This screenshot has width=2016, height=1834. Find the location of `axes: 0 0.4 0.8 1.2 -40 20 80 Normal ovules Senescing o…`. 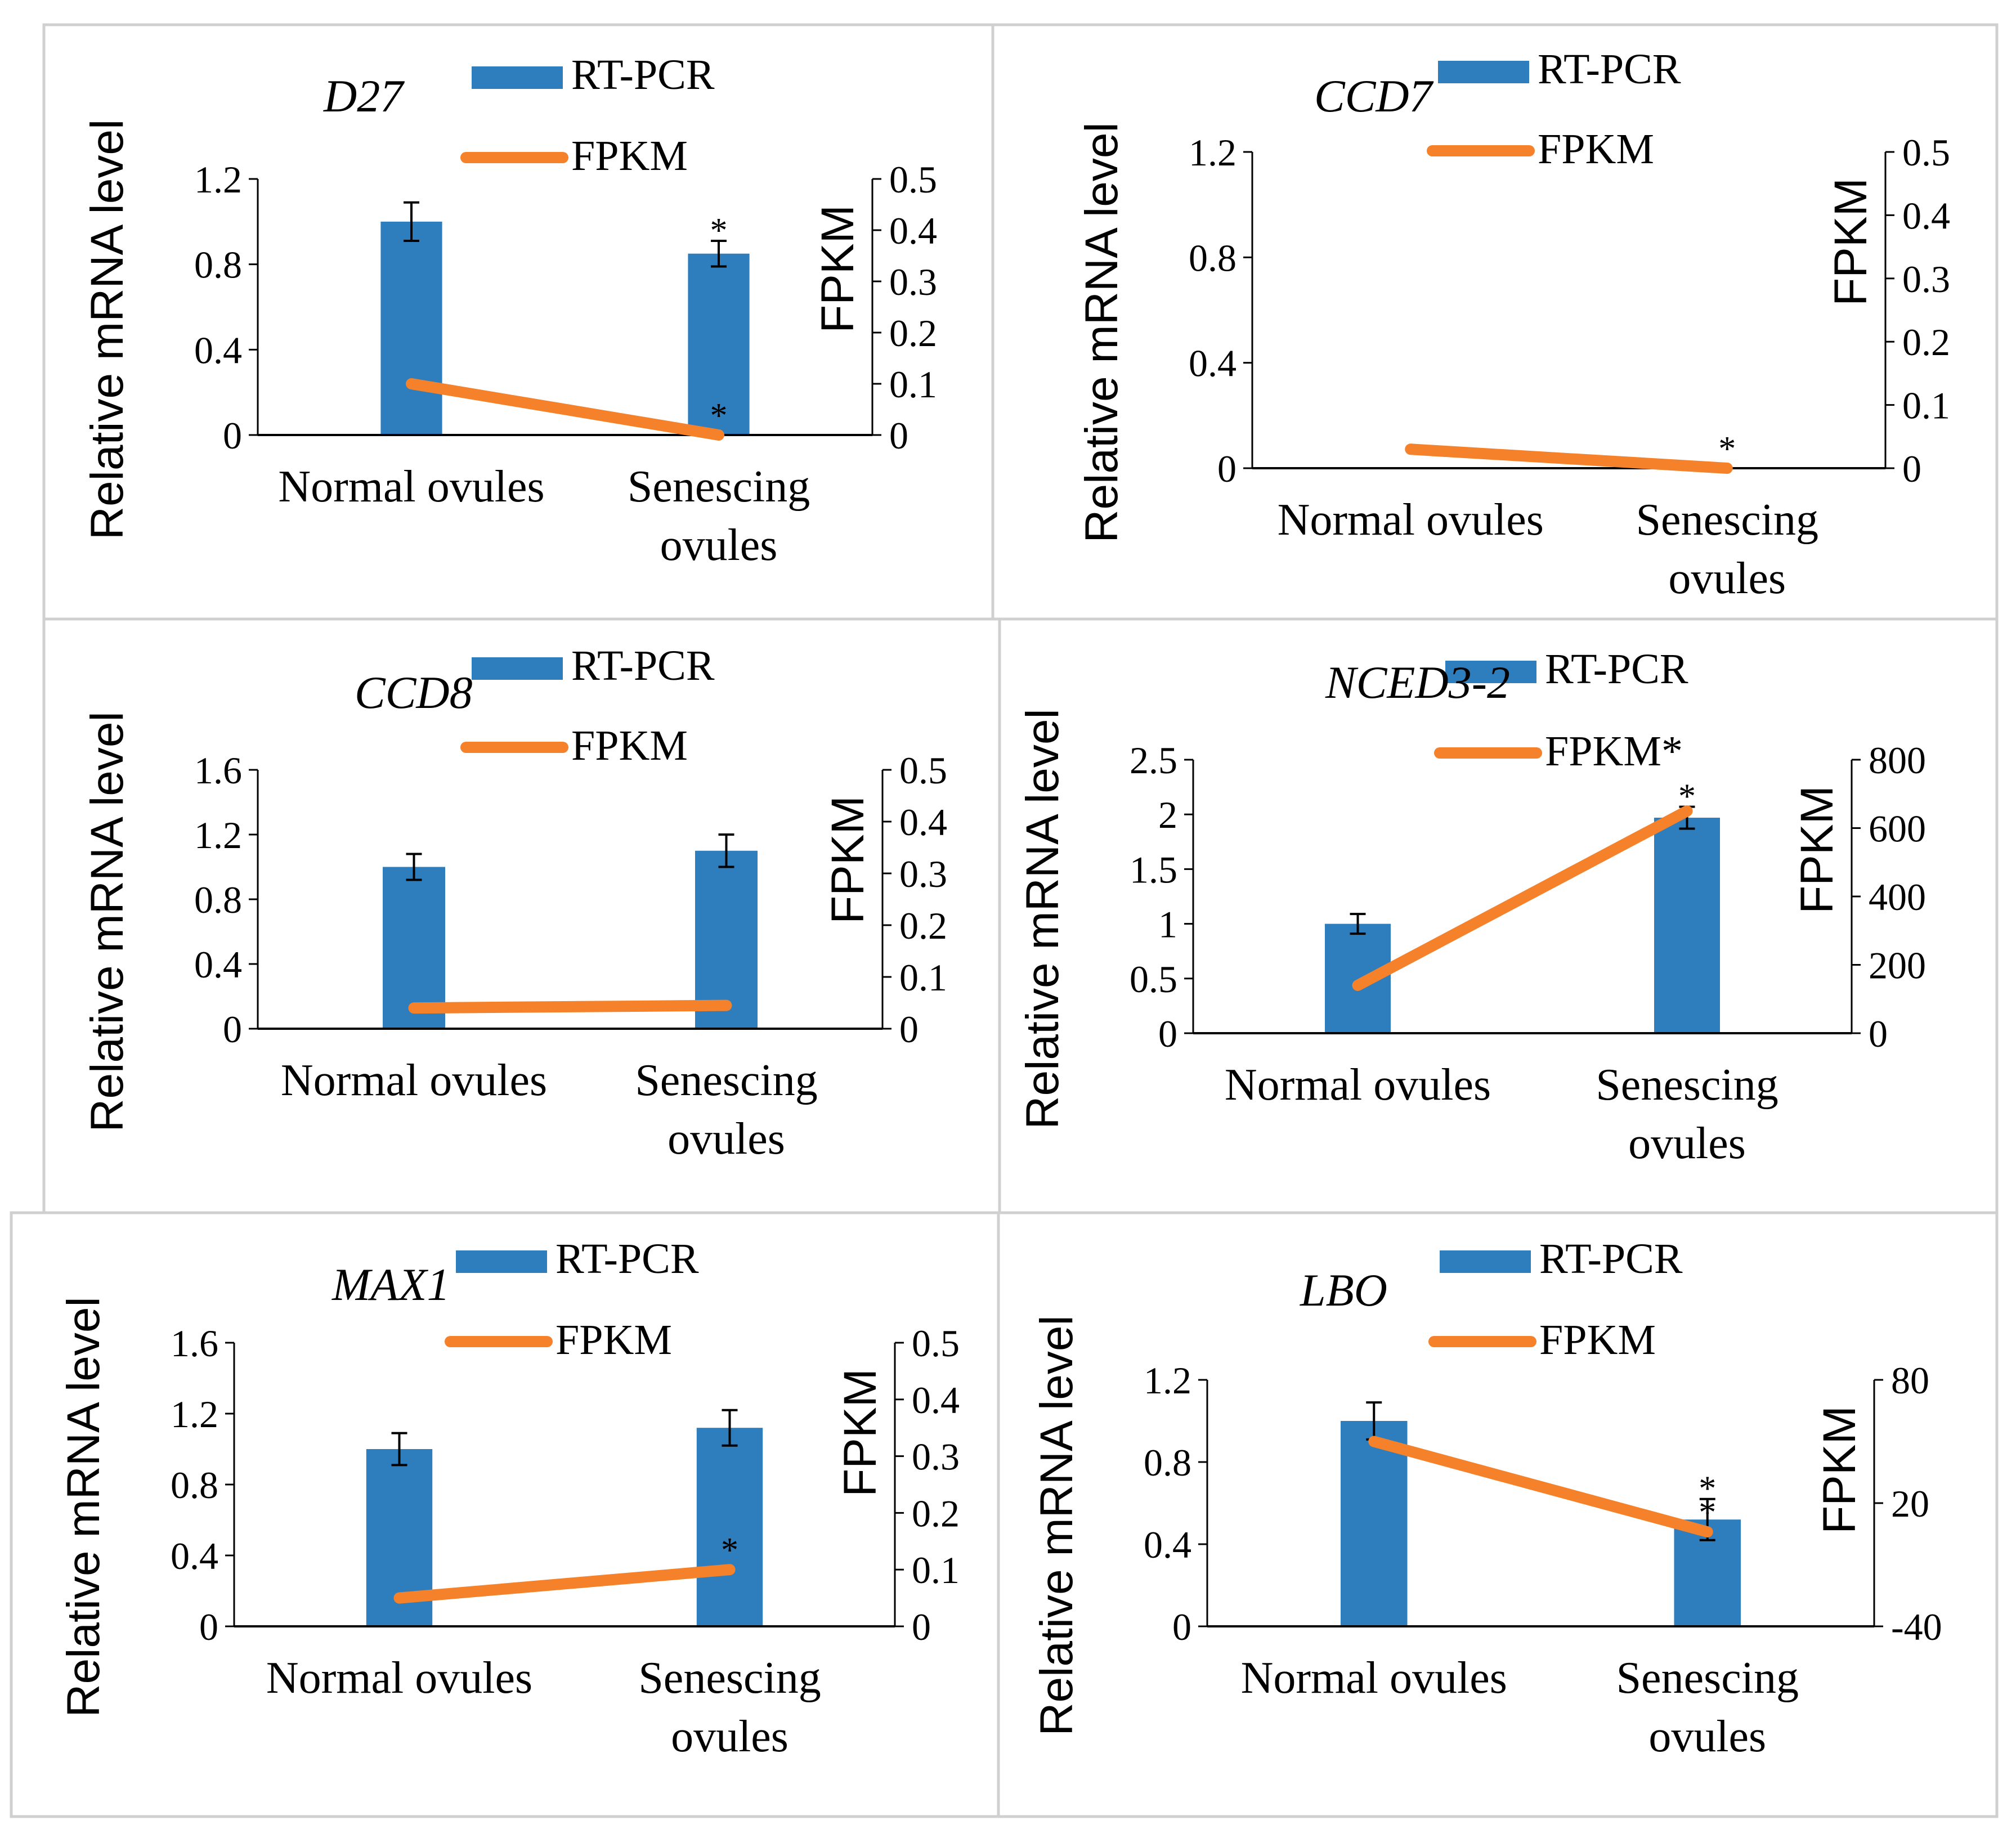

axes: 0 0.4 0.8 1.2 -40 20 80 Normal ovules Senescing o… is located at coordinates (1543, 1560).